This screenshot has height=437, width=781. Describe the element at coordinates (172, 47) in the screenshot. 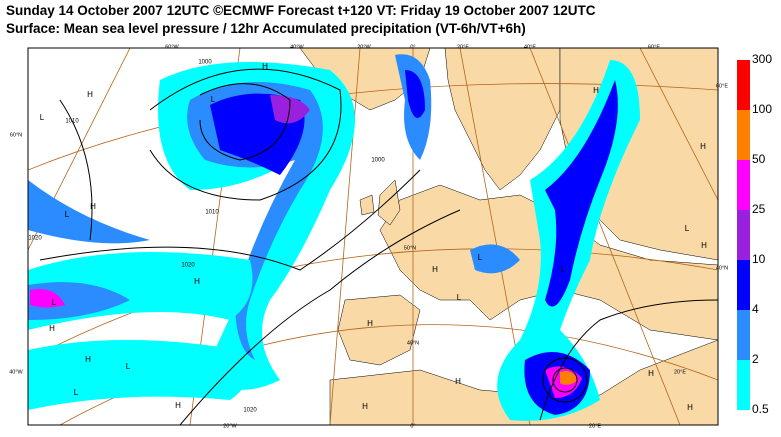

I see `grid-label: 60°W` at that location.